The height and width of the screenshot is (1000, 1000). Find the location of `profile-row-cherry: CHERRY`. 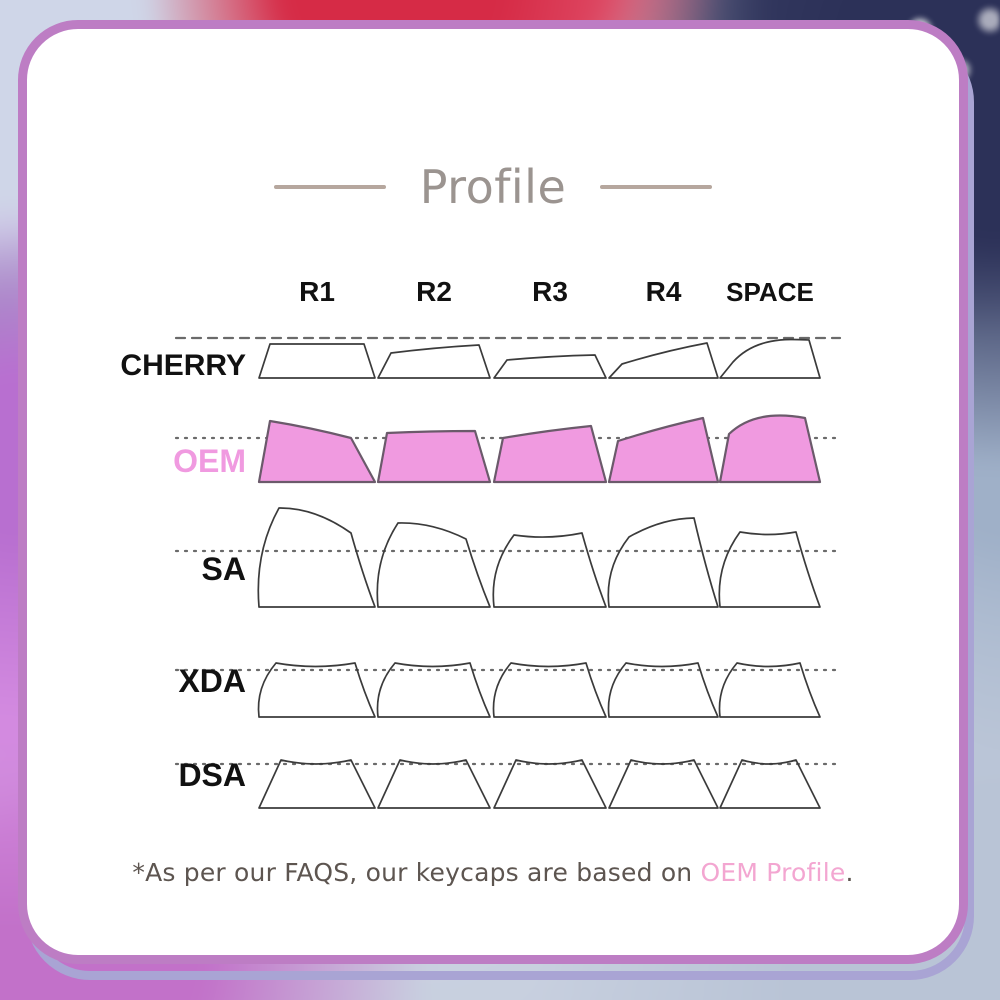

profile-row-cherry: CHERRY is located at coordinates (481, 359).